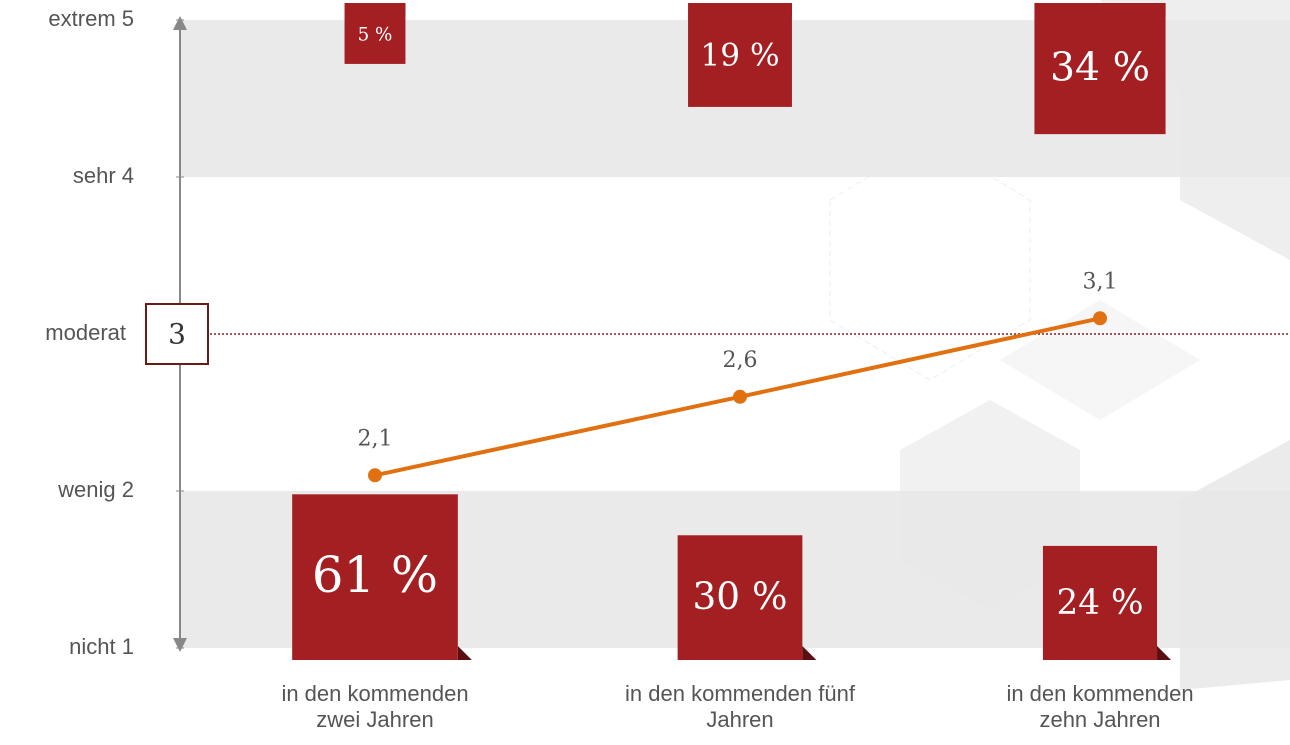  I want to click on point-label: 2,1, so click(375, 438).